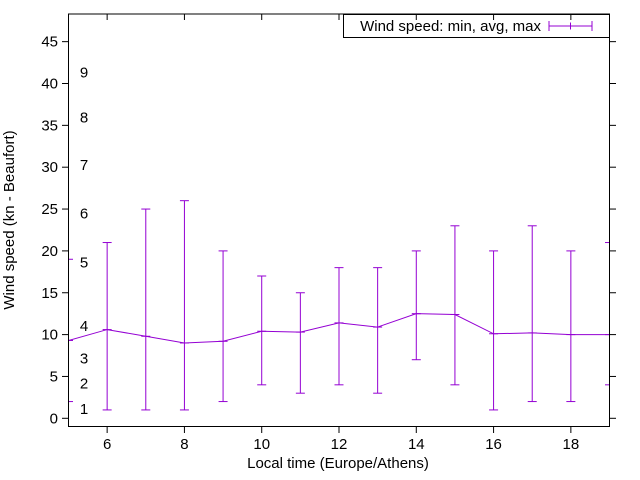 The width and height of the screenshot is (640, 480). I want to click on y-tick-label: 20, so click(49, 251).